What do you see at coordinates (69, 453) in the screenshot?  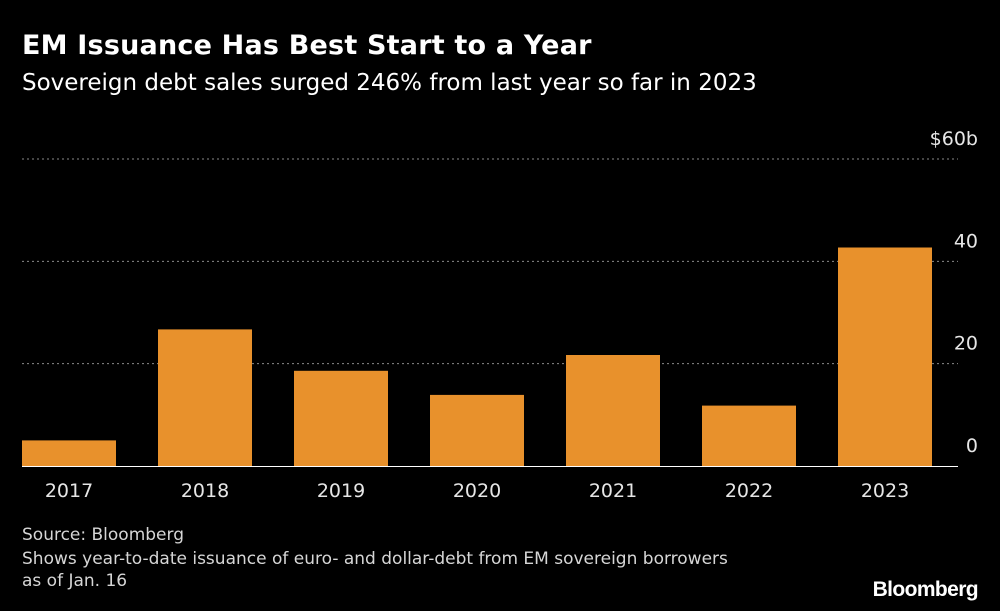 I see `bar-2017` at bounding box center [69, 453].